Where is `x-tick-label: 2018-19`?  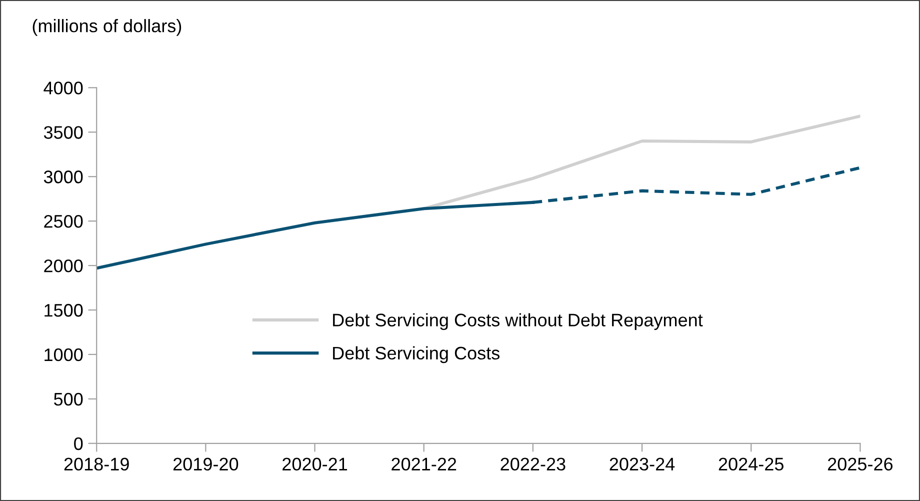
x-tick-label: 2018-19 is located at coordinates (96, 464).